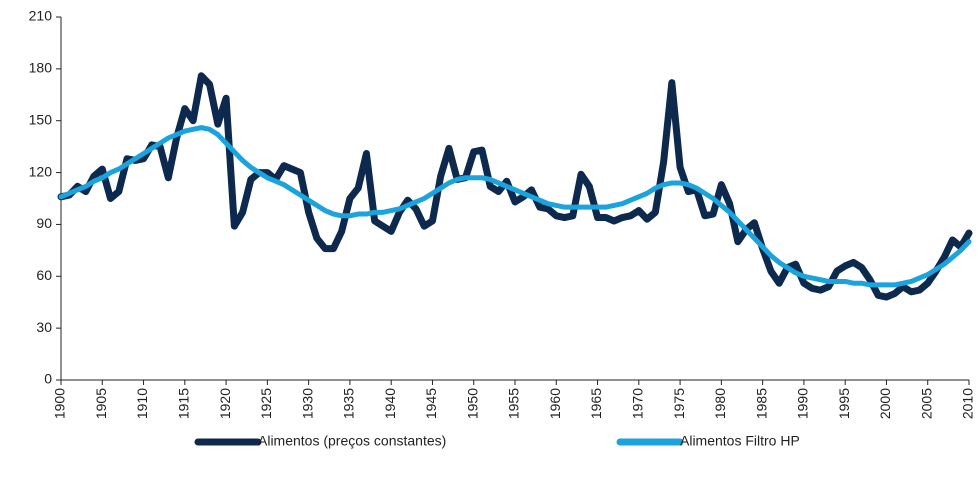 The height and width of the screenshot is (482, 979). What do you see at coordinates (761, 403) in the screenshot?
I see `x-tick-label: 1985` at bounding box center [761, 403].